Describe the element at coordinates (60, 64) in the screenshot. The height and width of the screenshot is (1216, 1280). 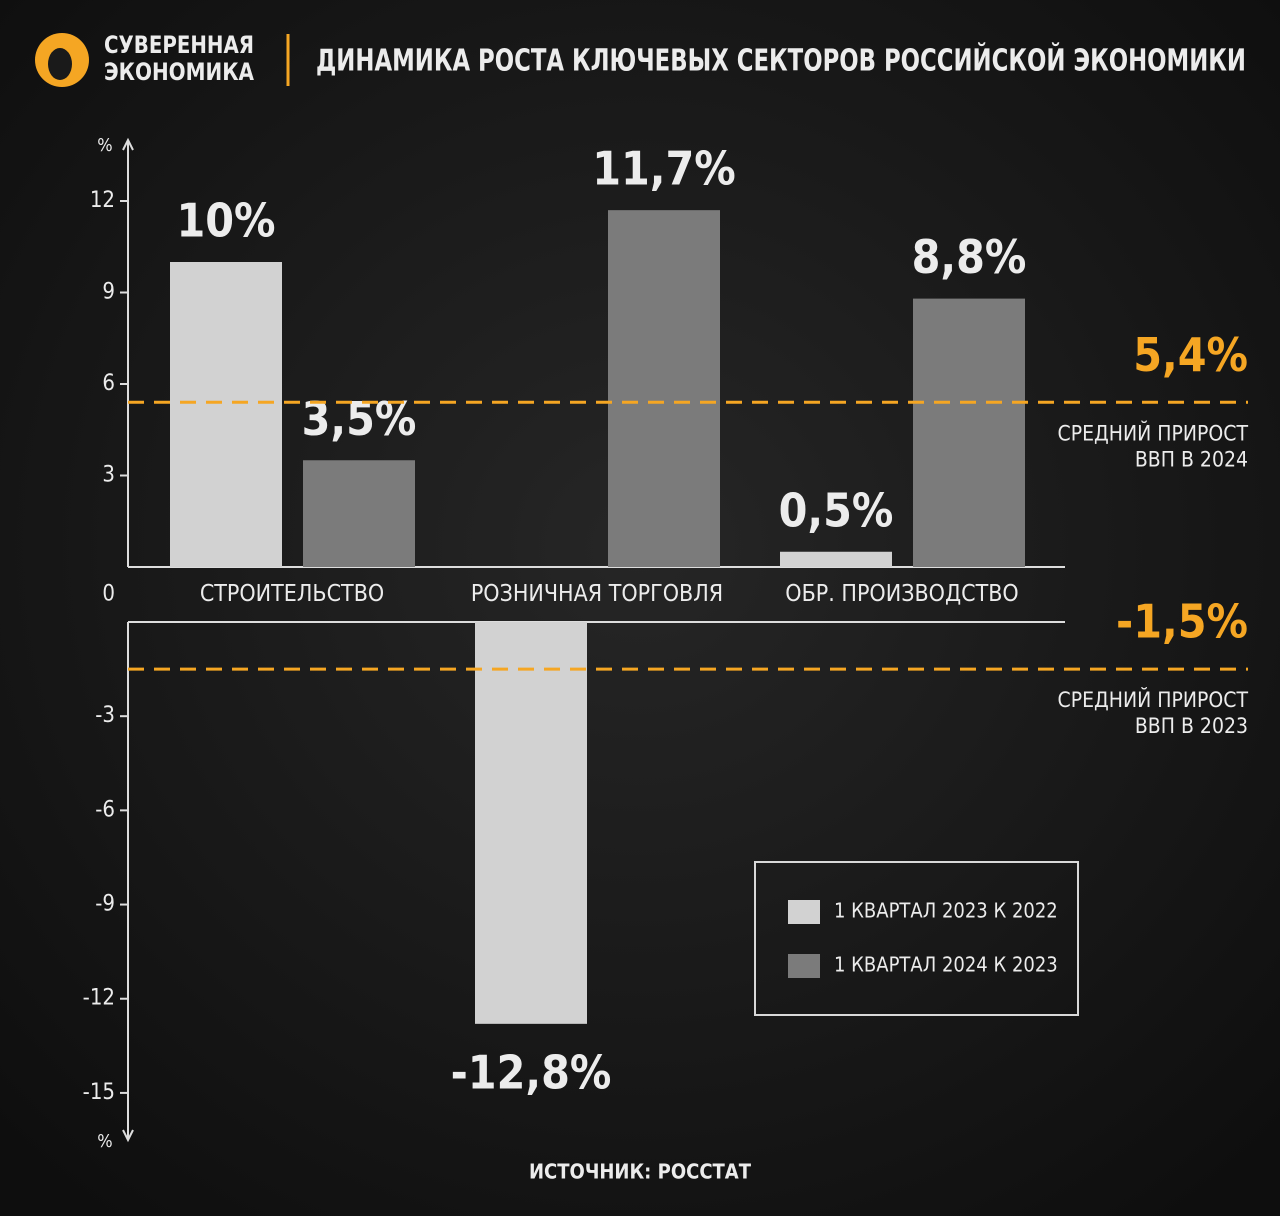
I see `logo-bear` at that location.